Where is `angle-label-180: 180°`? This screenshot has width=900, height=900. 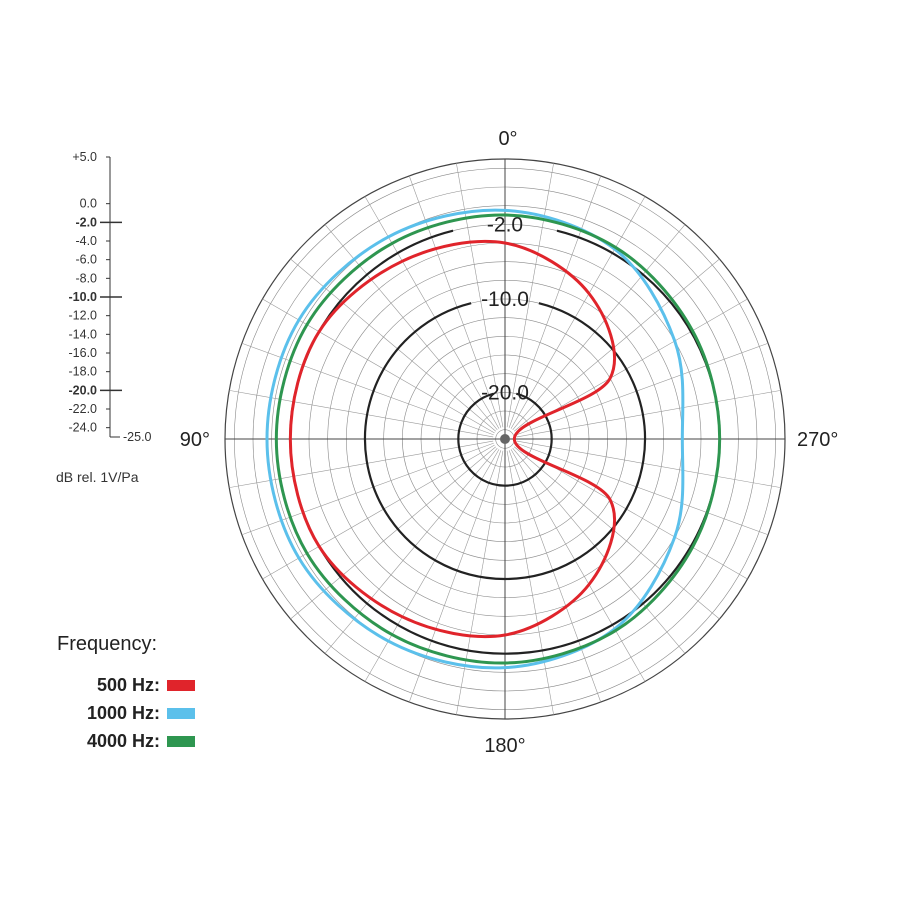 angle-label-180: 180° is located at coordinates (504, 746).